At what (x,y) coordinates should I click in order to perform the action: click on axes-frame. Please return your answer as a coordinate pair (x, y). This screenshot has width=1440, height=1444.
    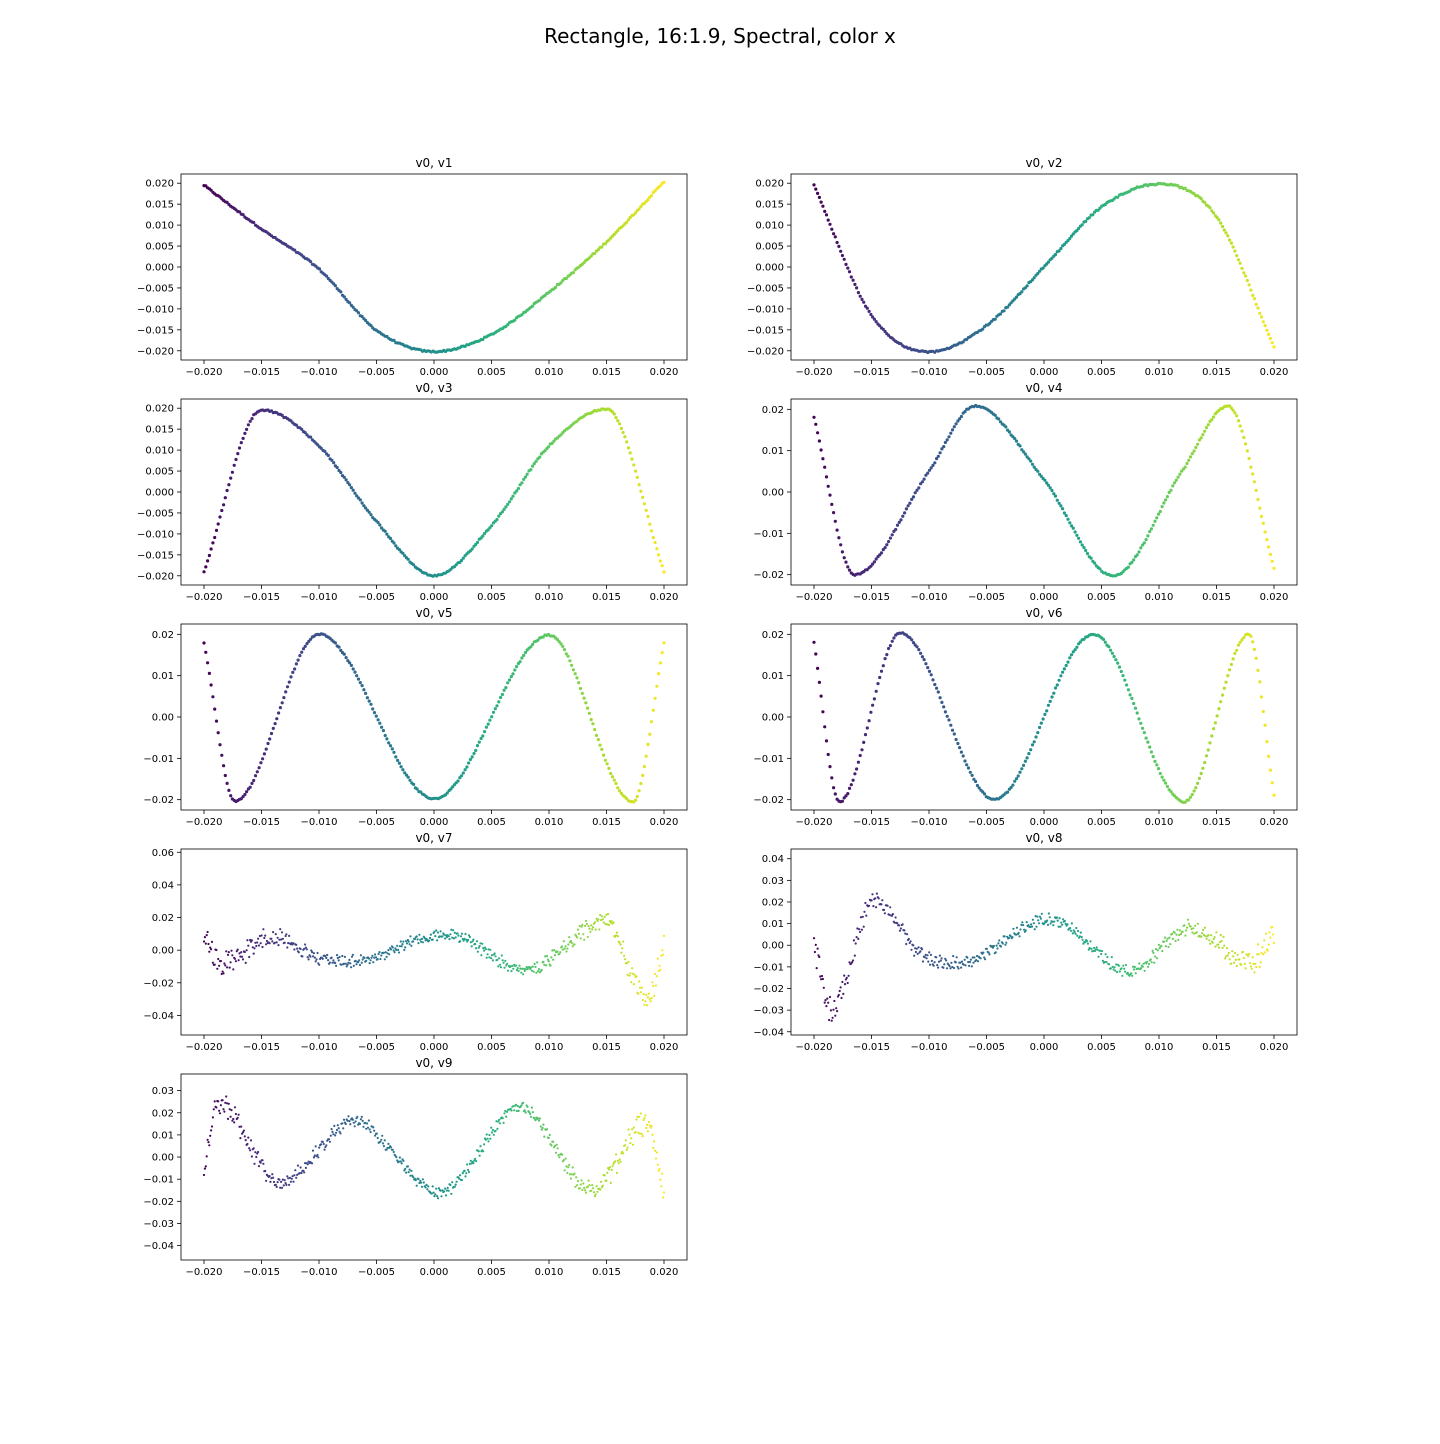
    Looking at the image, I should click on (434, 1167).